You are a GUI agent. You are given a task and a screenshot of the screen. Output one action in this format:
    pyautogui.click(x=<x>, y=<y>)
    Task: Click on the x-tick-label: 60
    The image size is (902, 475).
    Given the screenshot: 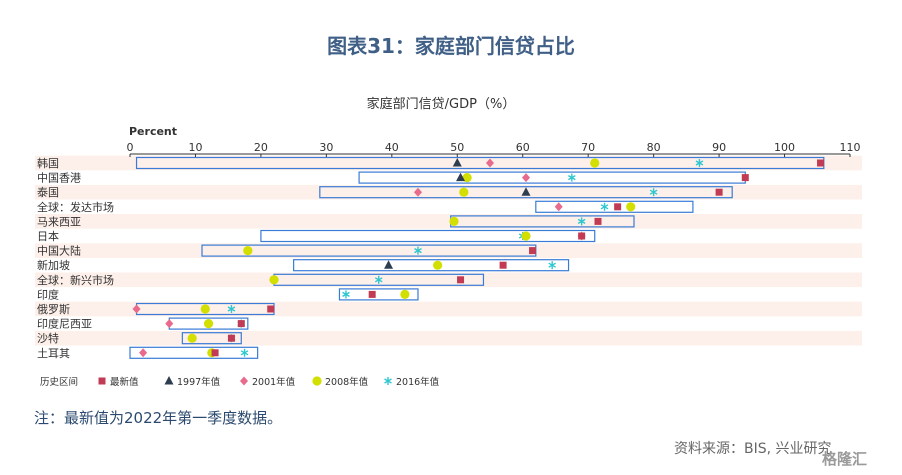 What is the action you would take?
    pyautogui.click(x=523, y=147)
    